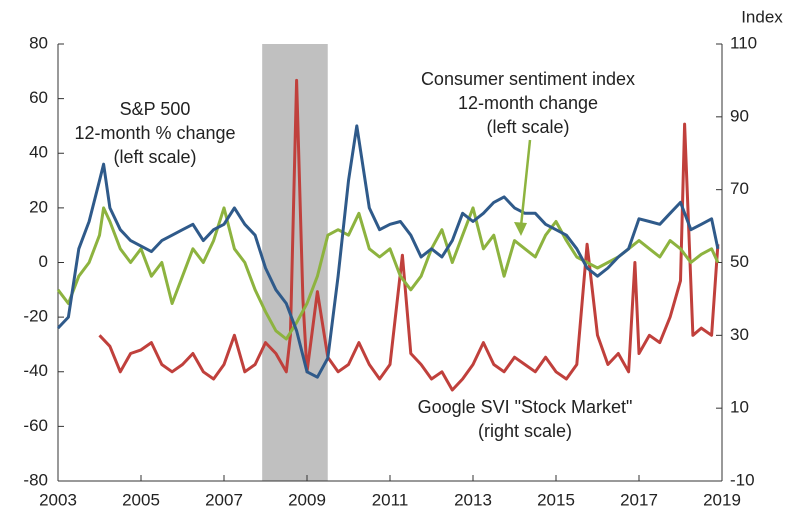  I want to click on y-tick-label: -20, so click(35, 316).